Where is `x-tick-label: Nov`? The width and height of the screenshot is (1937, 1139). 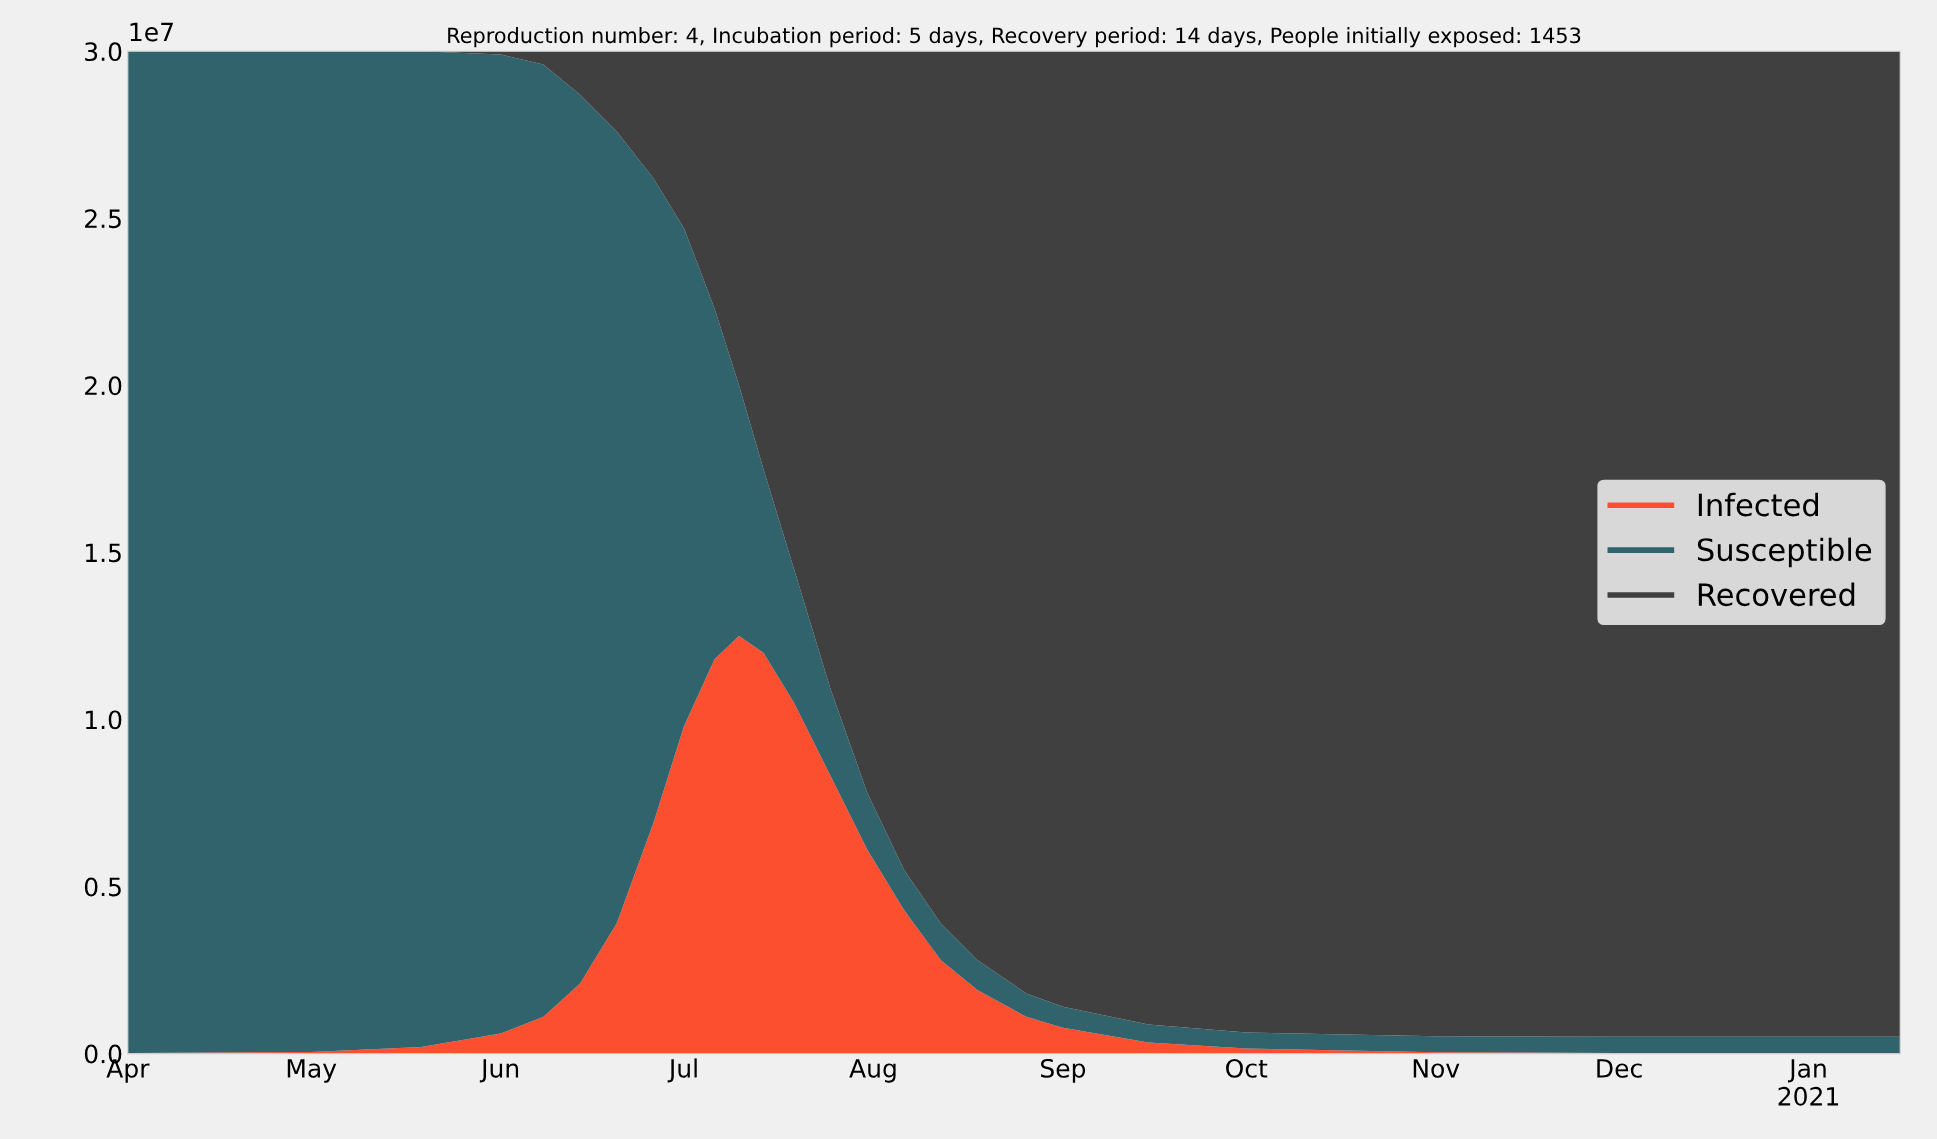 x-tick-label: Nov is located at coordinates (1436, 1068).